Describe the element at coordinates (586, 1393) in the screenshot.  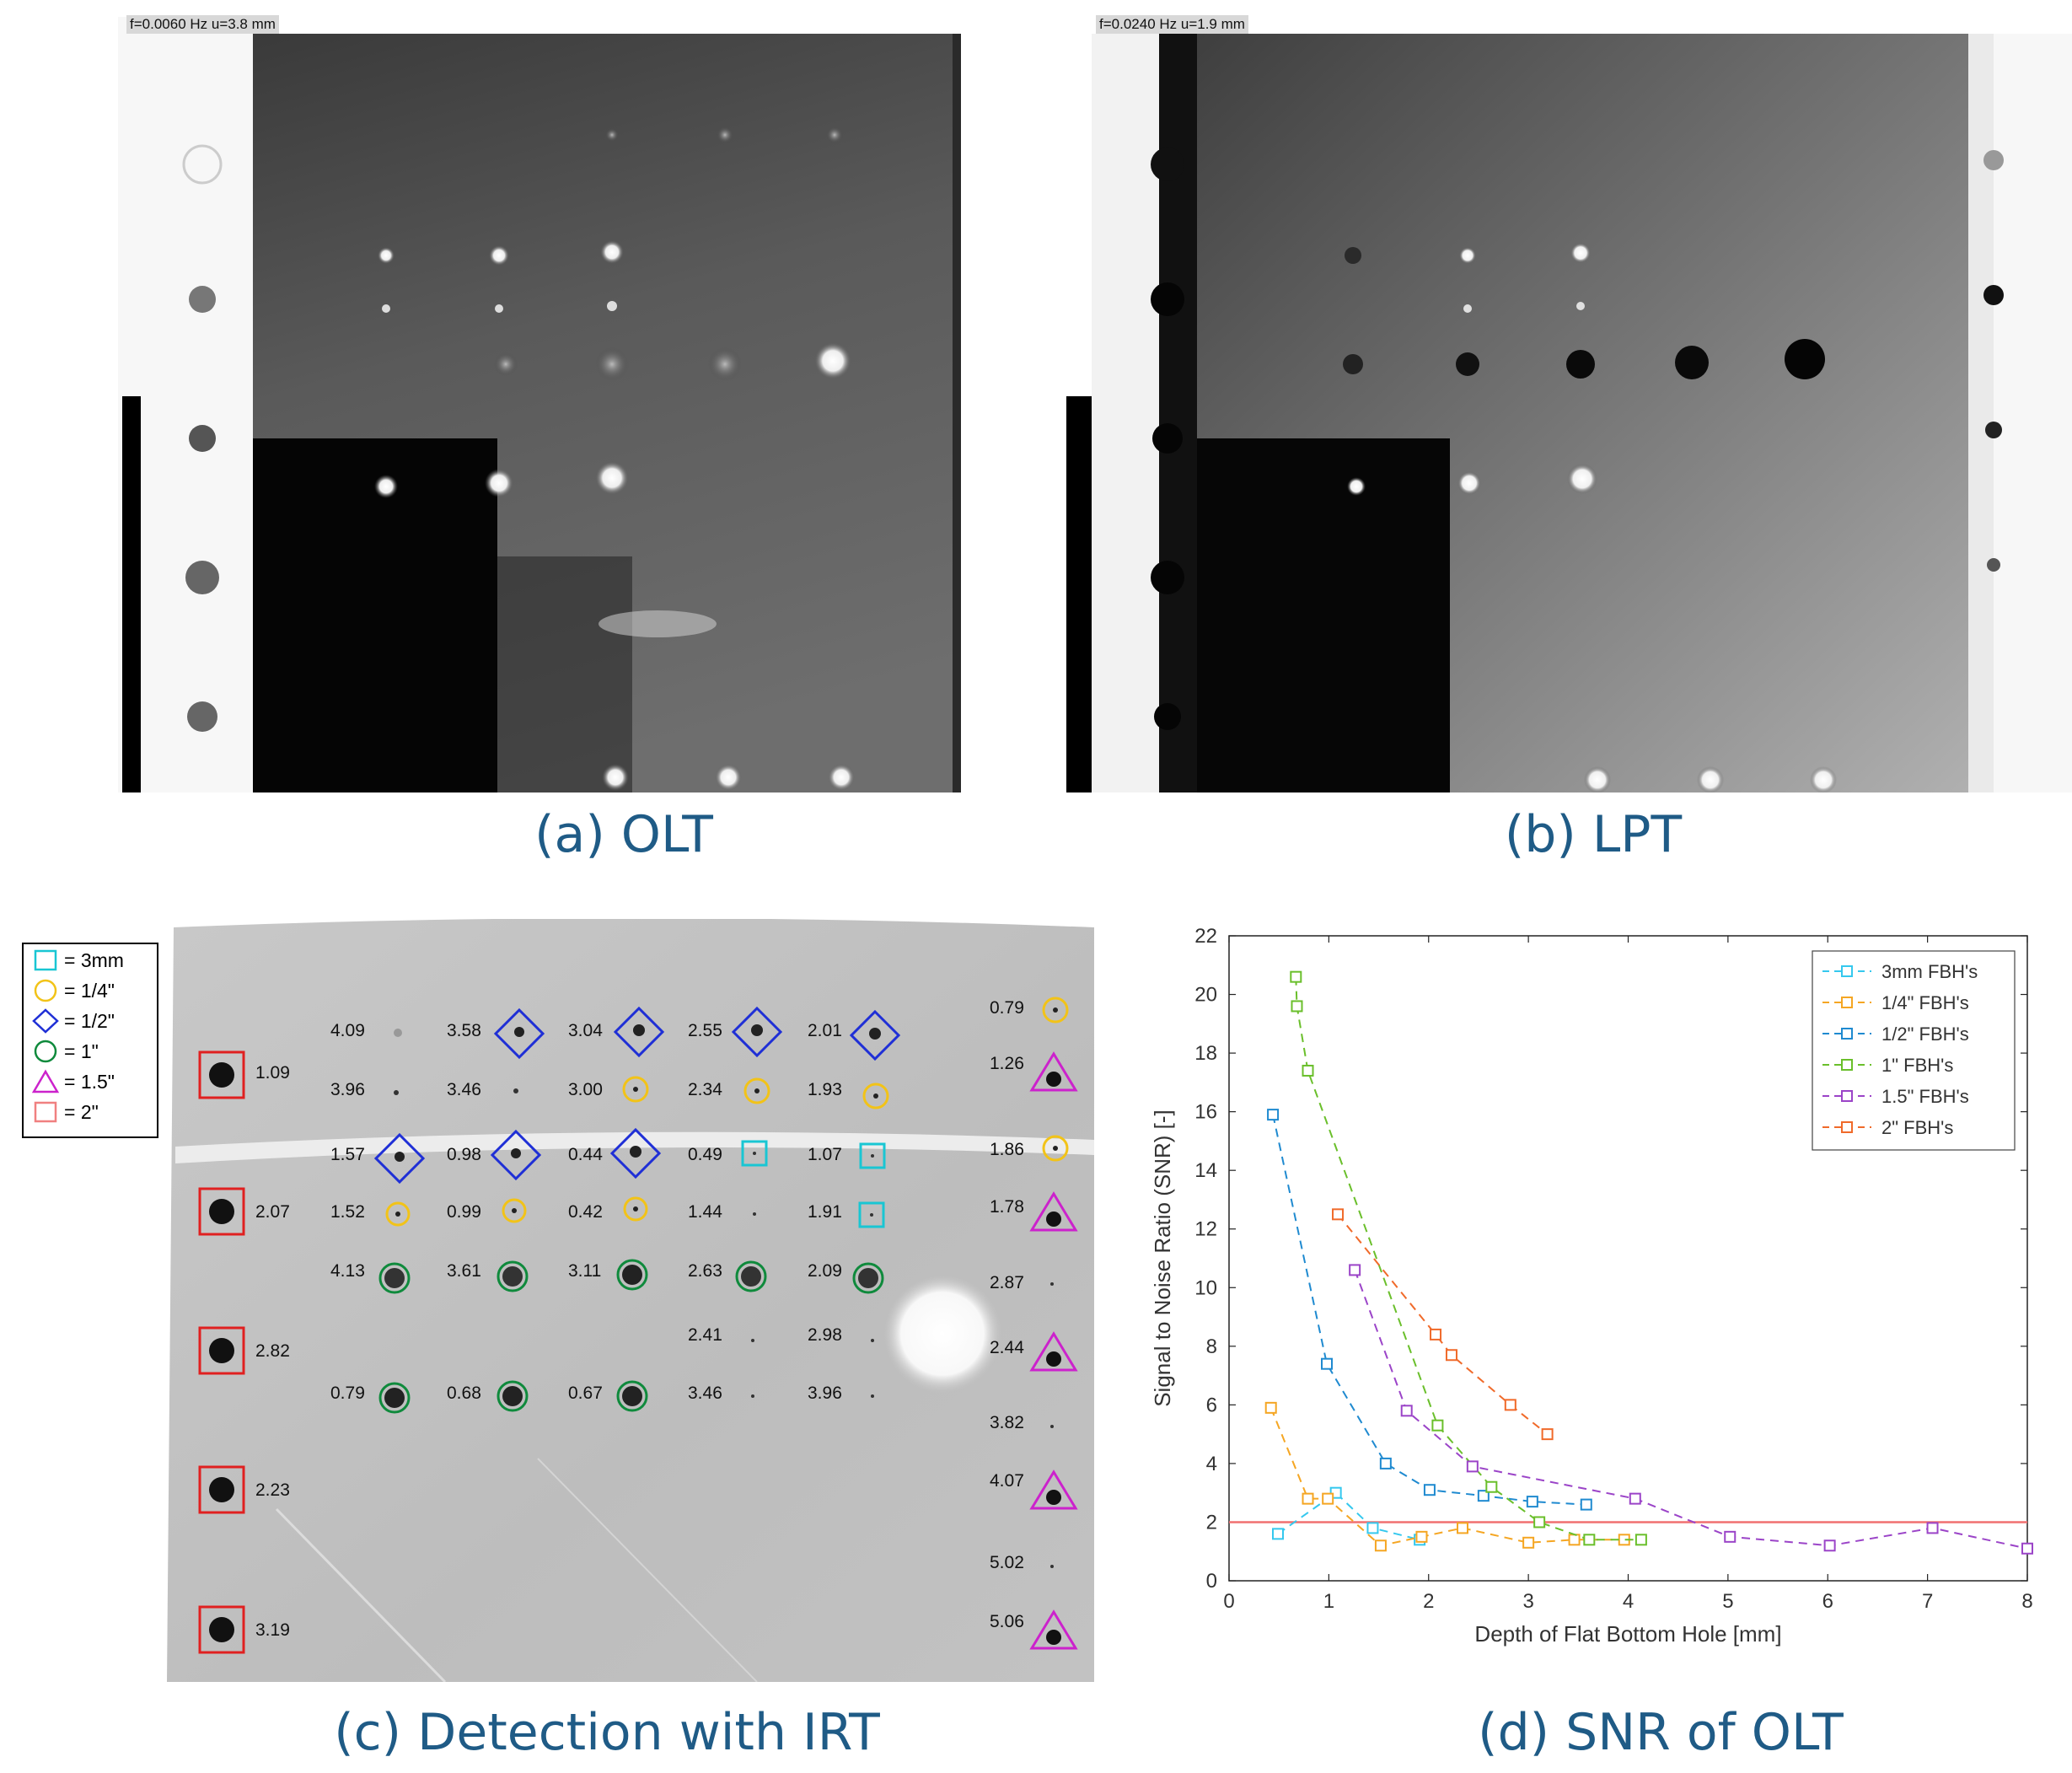
I see `depth-label: 0.67` at that location.